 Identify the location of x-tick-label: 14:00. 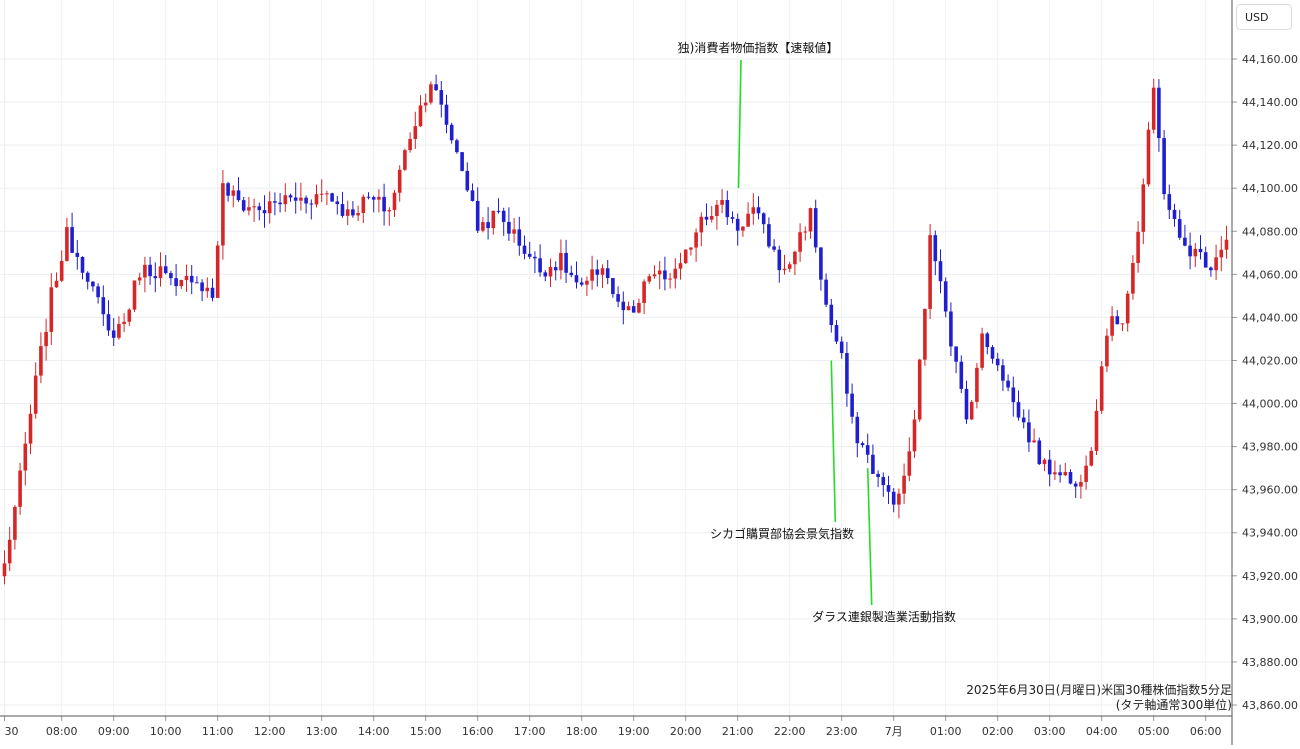
(374, 731).